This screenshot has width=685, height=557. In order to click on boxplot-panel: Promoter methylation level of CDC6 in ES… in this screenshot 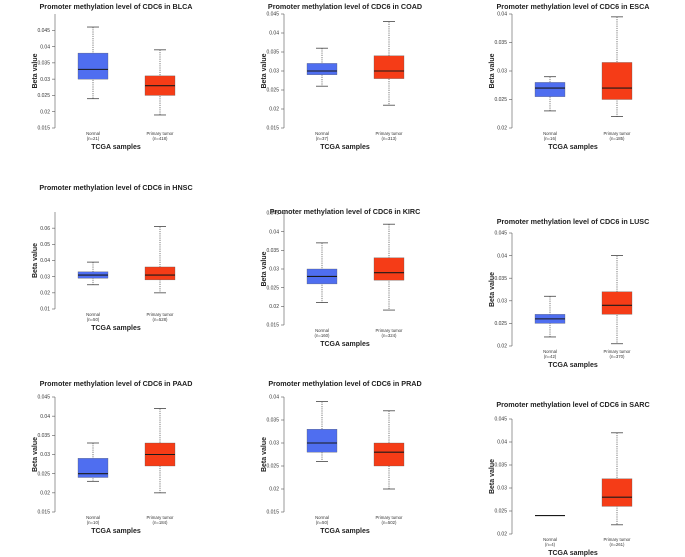, I will do `click(571, 92)`.